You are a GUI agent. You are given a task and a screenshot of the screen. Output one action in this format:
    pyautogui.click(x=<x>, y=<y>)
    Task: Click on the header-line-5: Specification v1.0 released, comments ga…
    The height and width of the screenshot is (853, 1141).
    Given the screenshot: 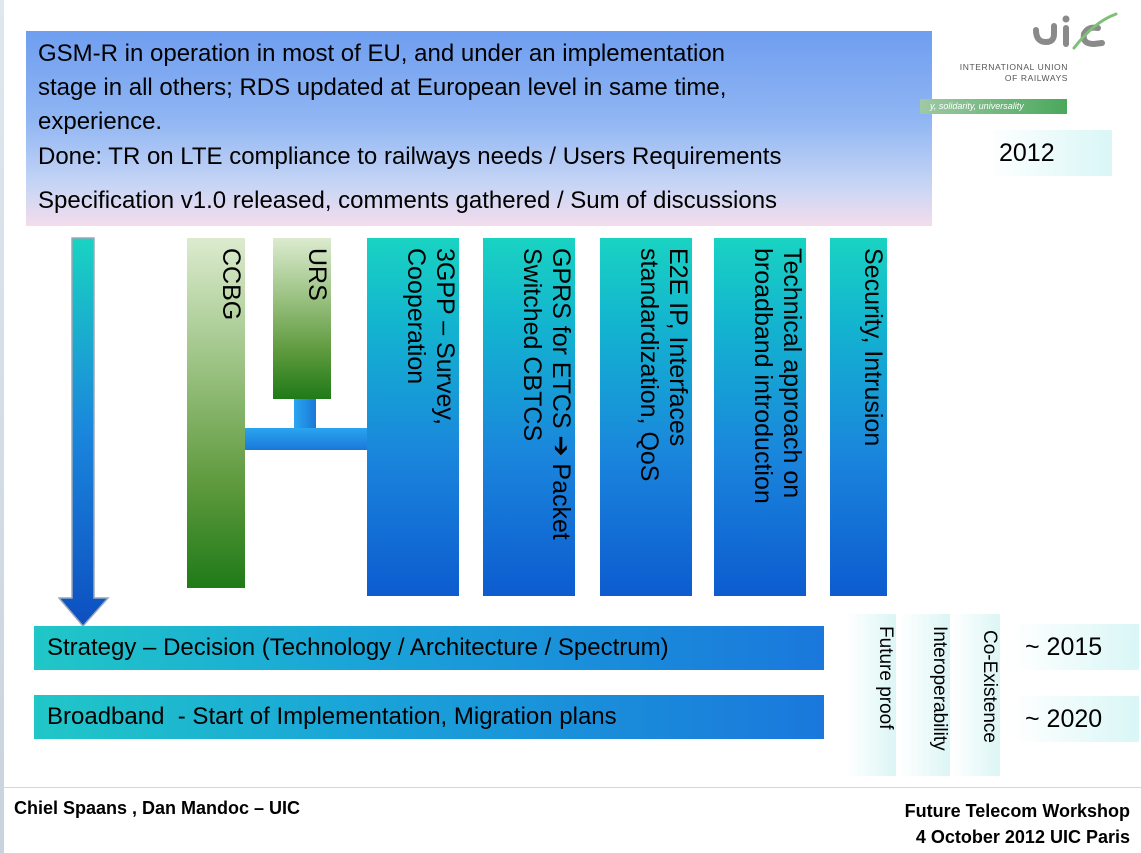 What is the action you would take?
    pyautogui.click(x=408, y=200)
    